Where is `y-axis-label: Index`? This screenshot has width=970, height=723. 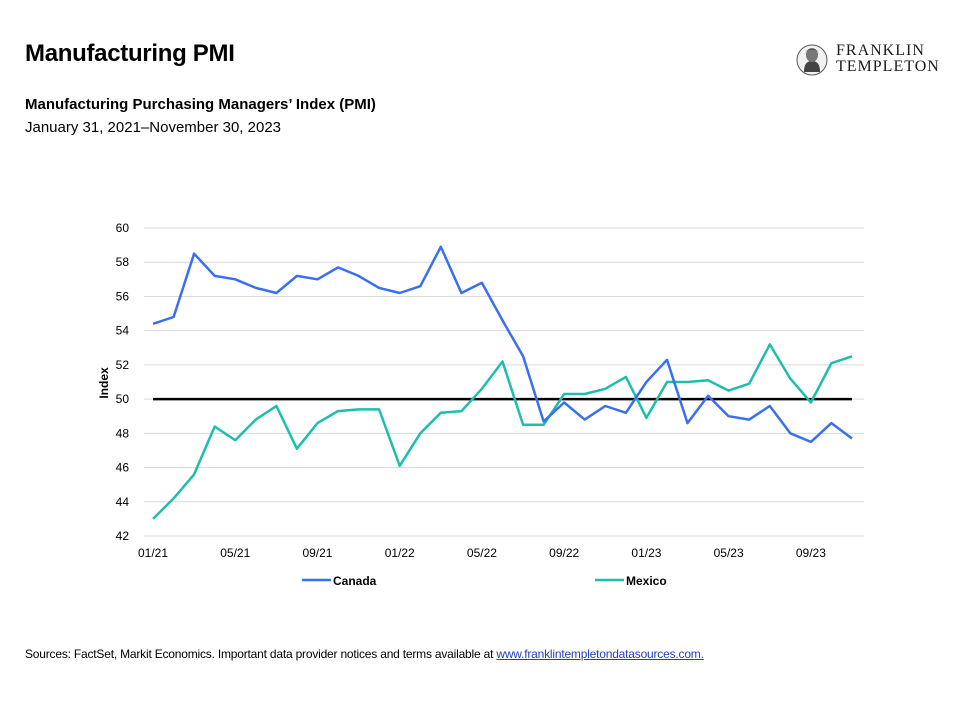 y-axis-label: Index is located at coordinates (104, 383).